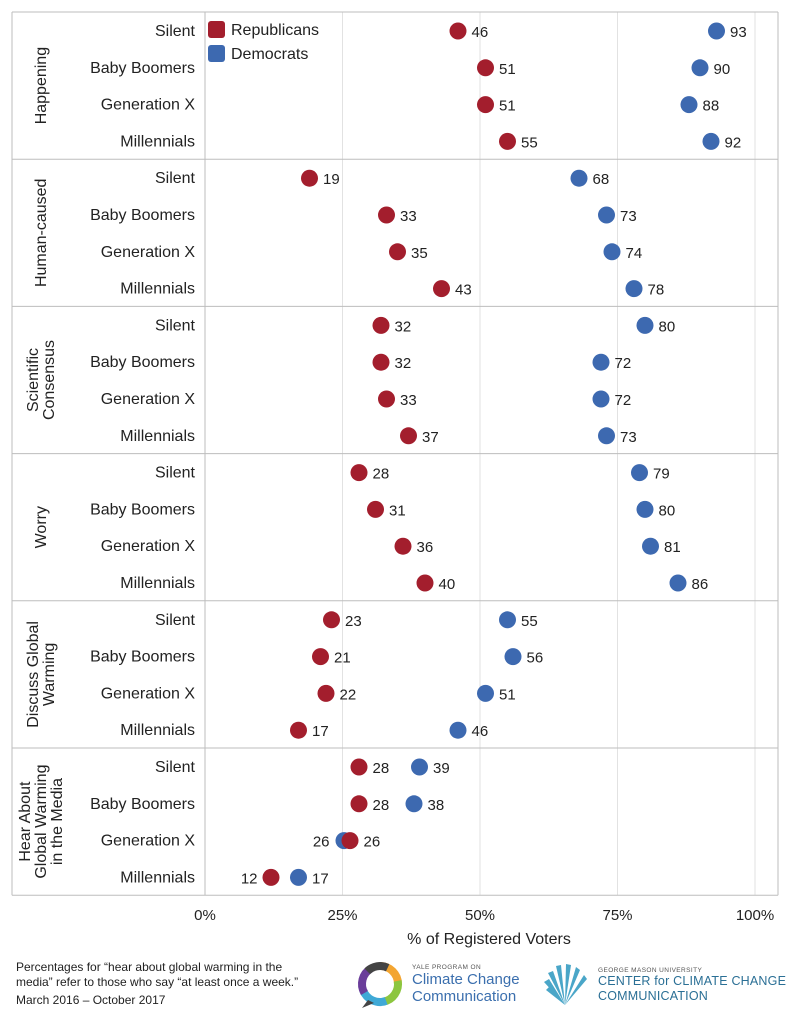 The height and width of the screenshot is (1024, 792). What do you see at coordinates (722, 69) in the screenshot?
I see `democrat-value-label: 90` at bounding box center [722, 69].